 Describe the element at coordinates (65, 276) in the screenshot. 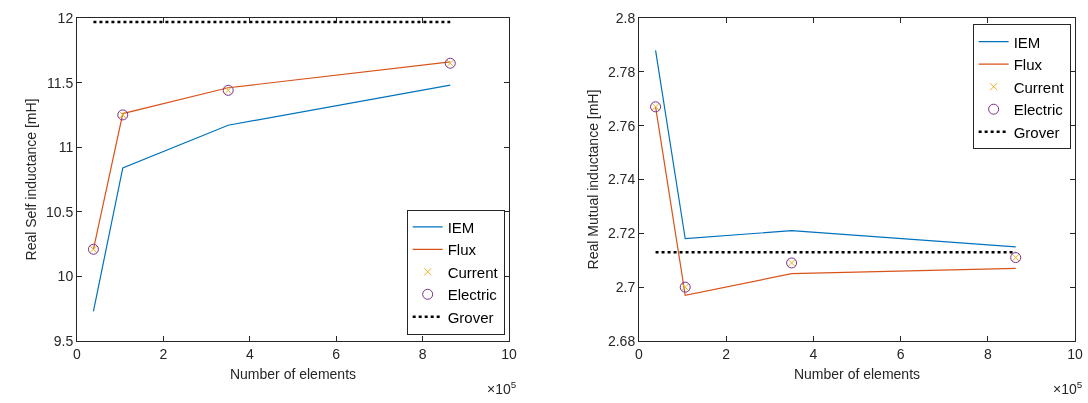

I see `y-tick-label: 10` at that location.